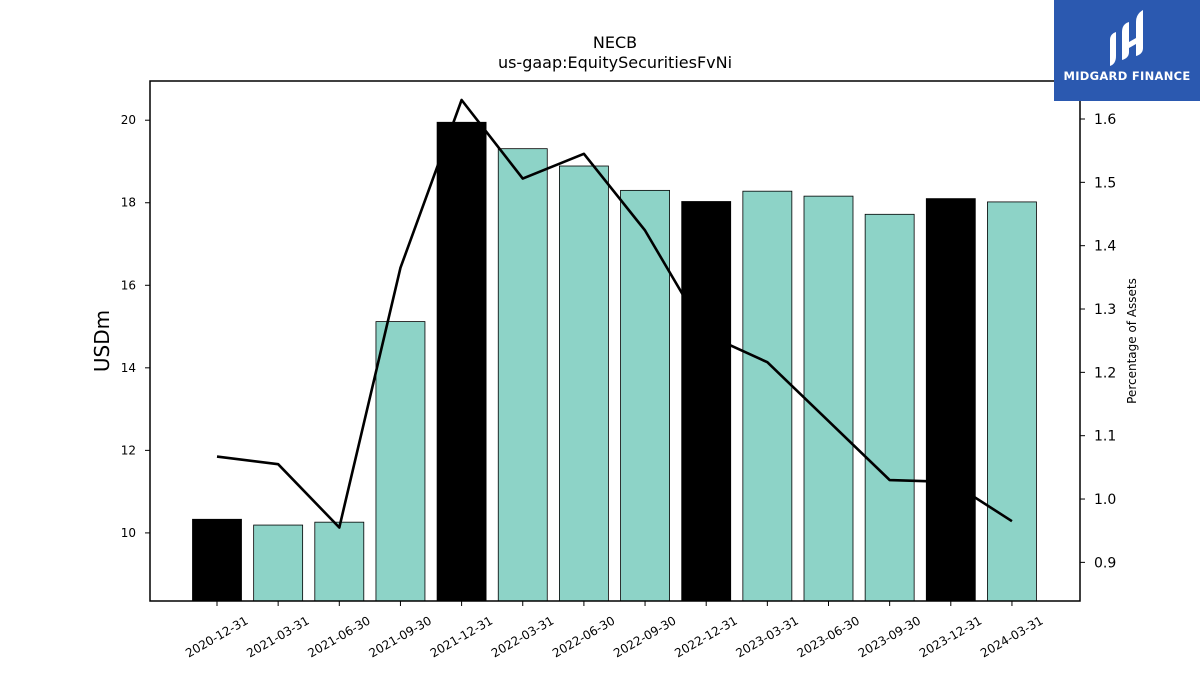  Describe the element at coordinates (1105, 247) in the screenshot. I see `y-tick-label-right-1.4: 1.4` at that location.